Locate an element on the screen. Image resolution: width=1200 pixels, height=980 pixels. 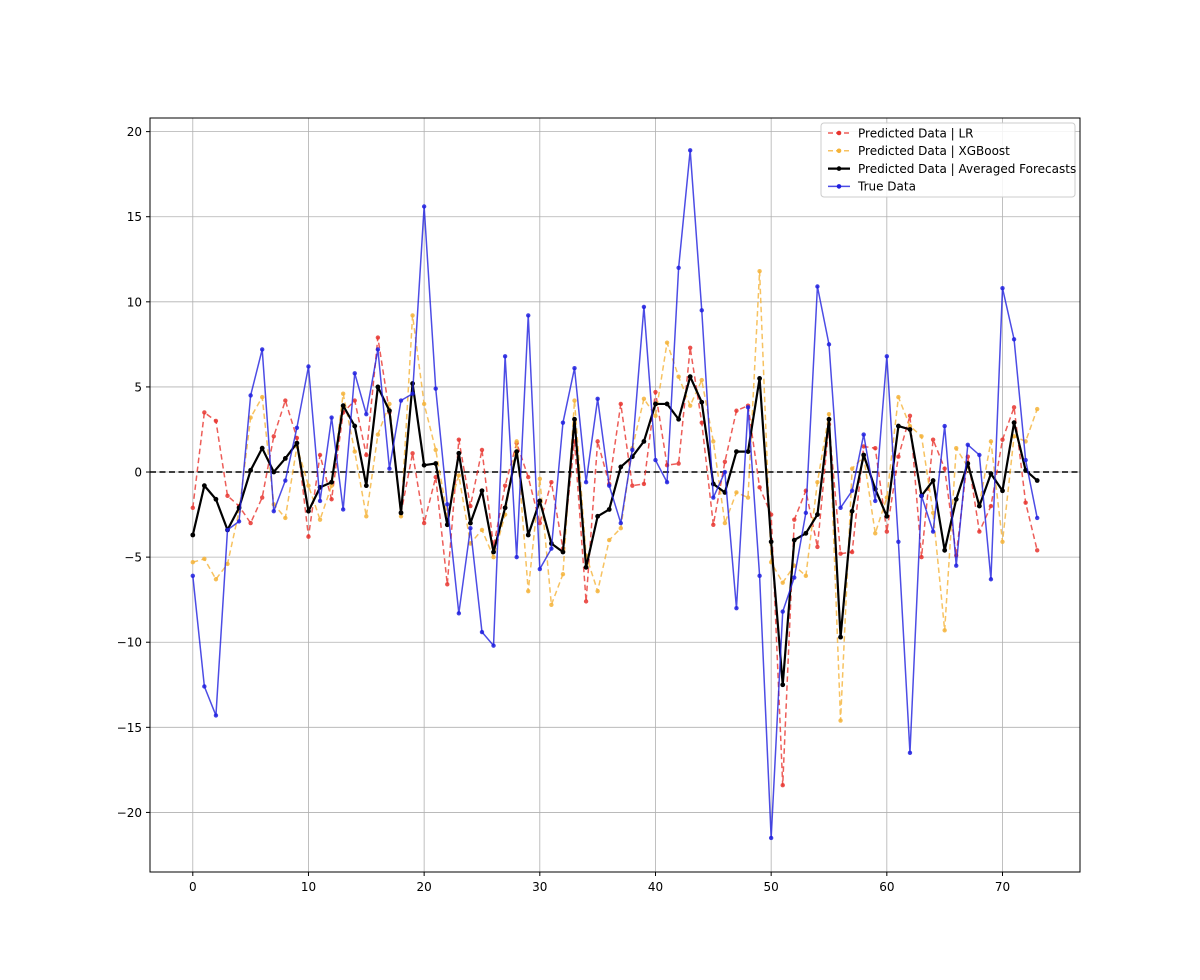
y-tick-label: 10 is located at coordinates (134, 302).